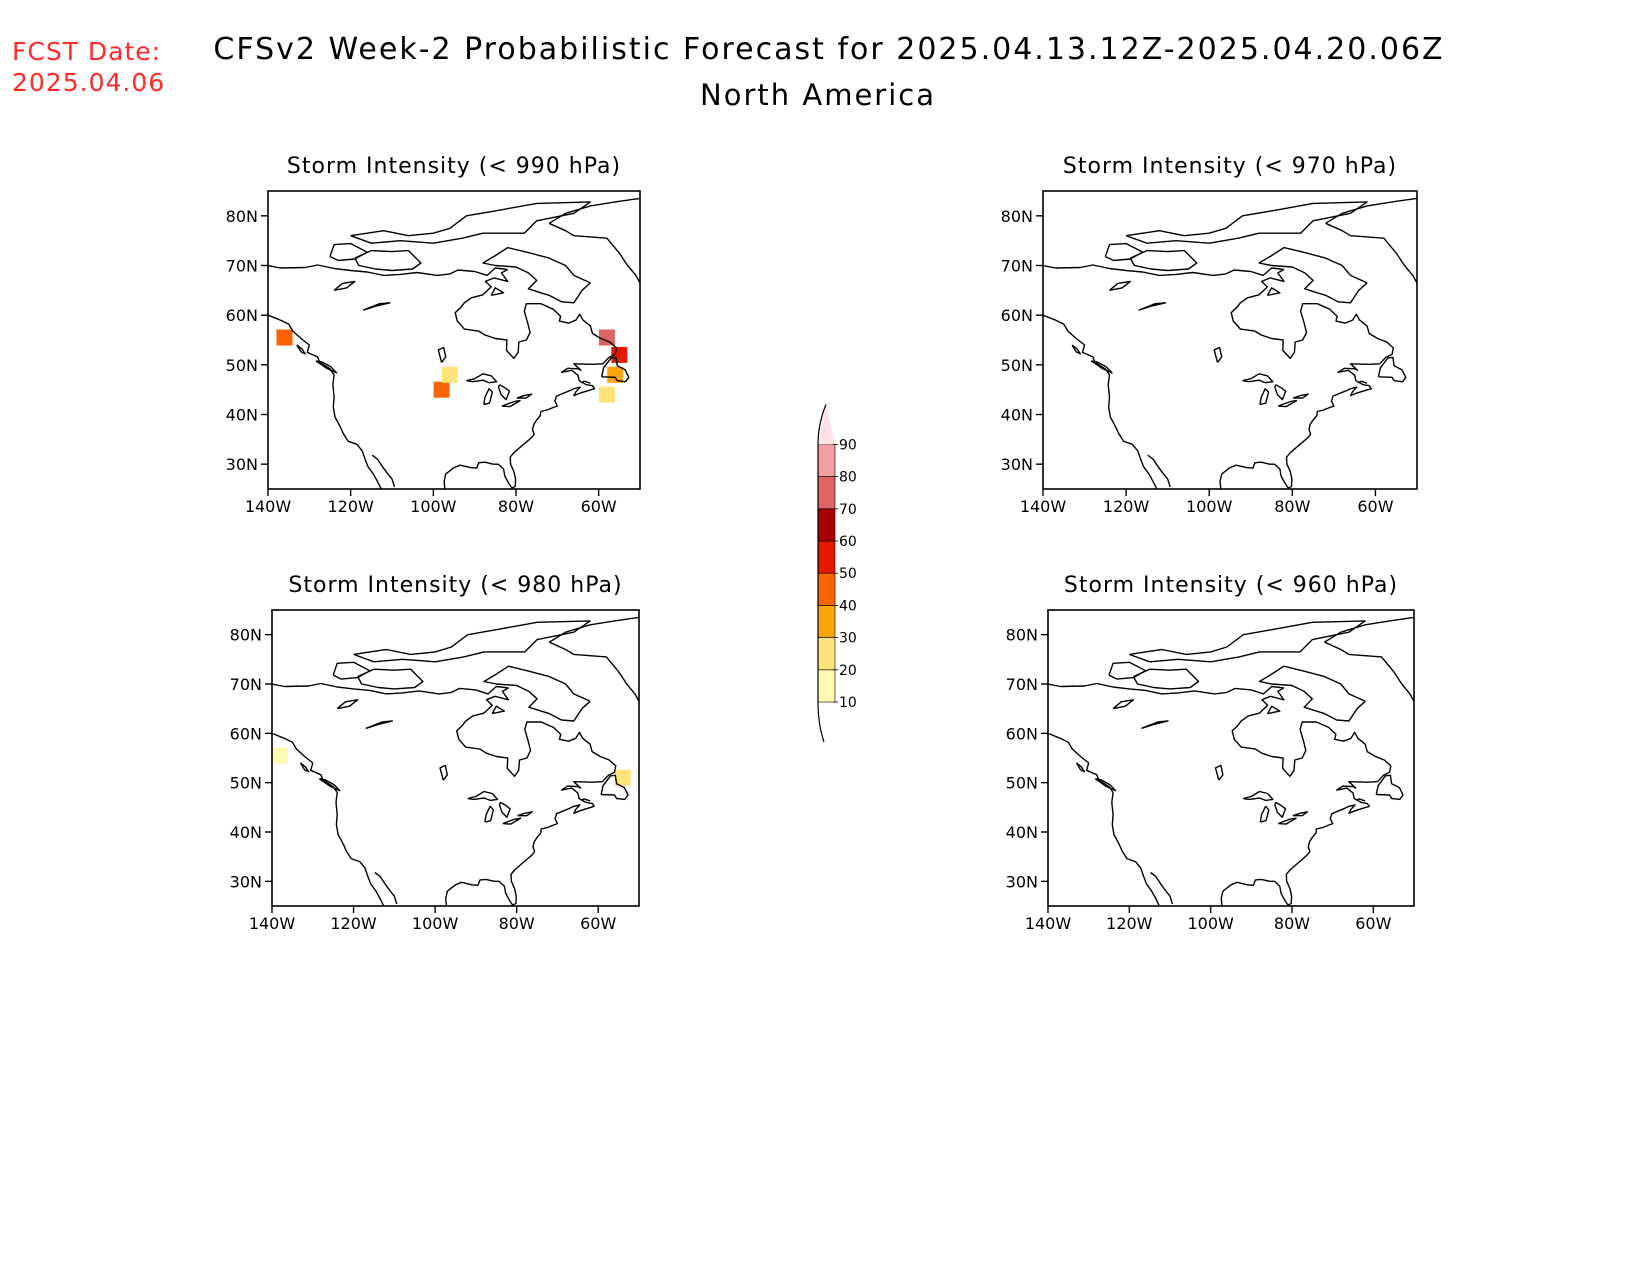 The height and width of the screenshot is (1275, 1650). Describe the element at coordinates (848, 639) in the screenshot. I see `colorbar-label: 30` at that location.